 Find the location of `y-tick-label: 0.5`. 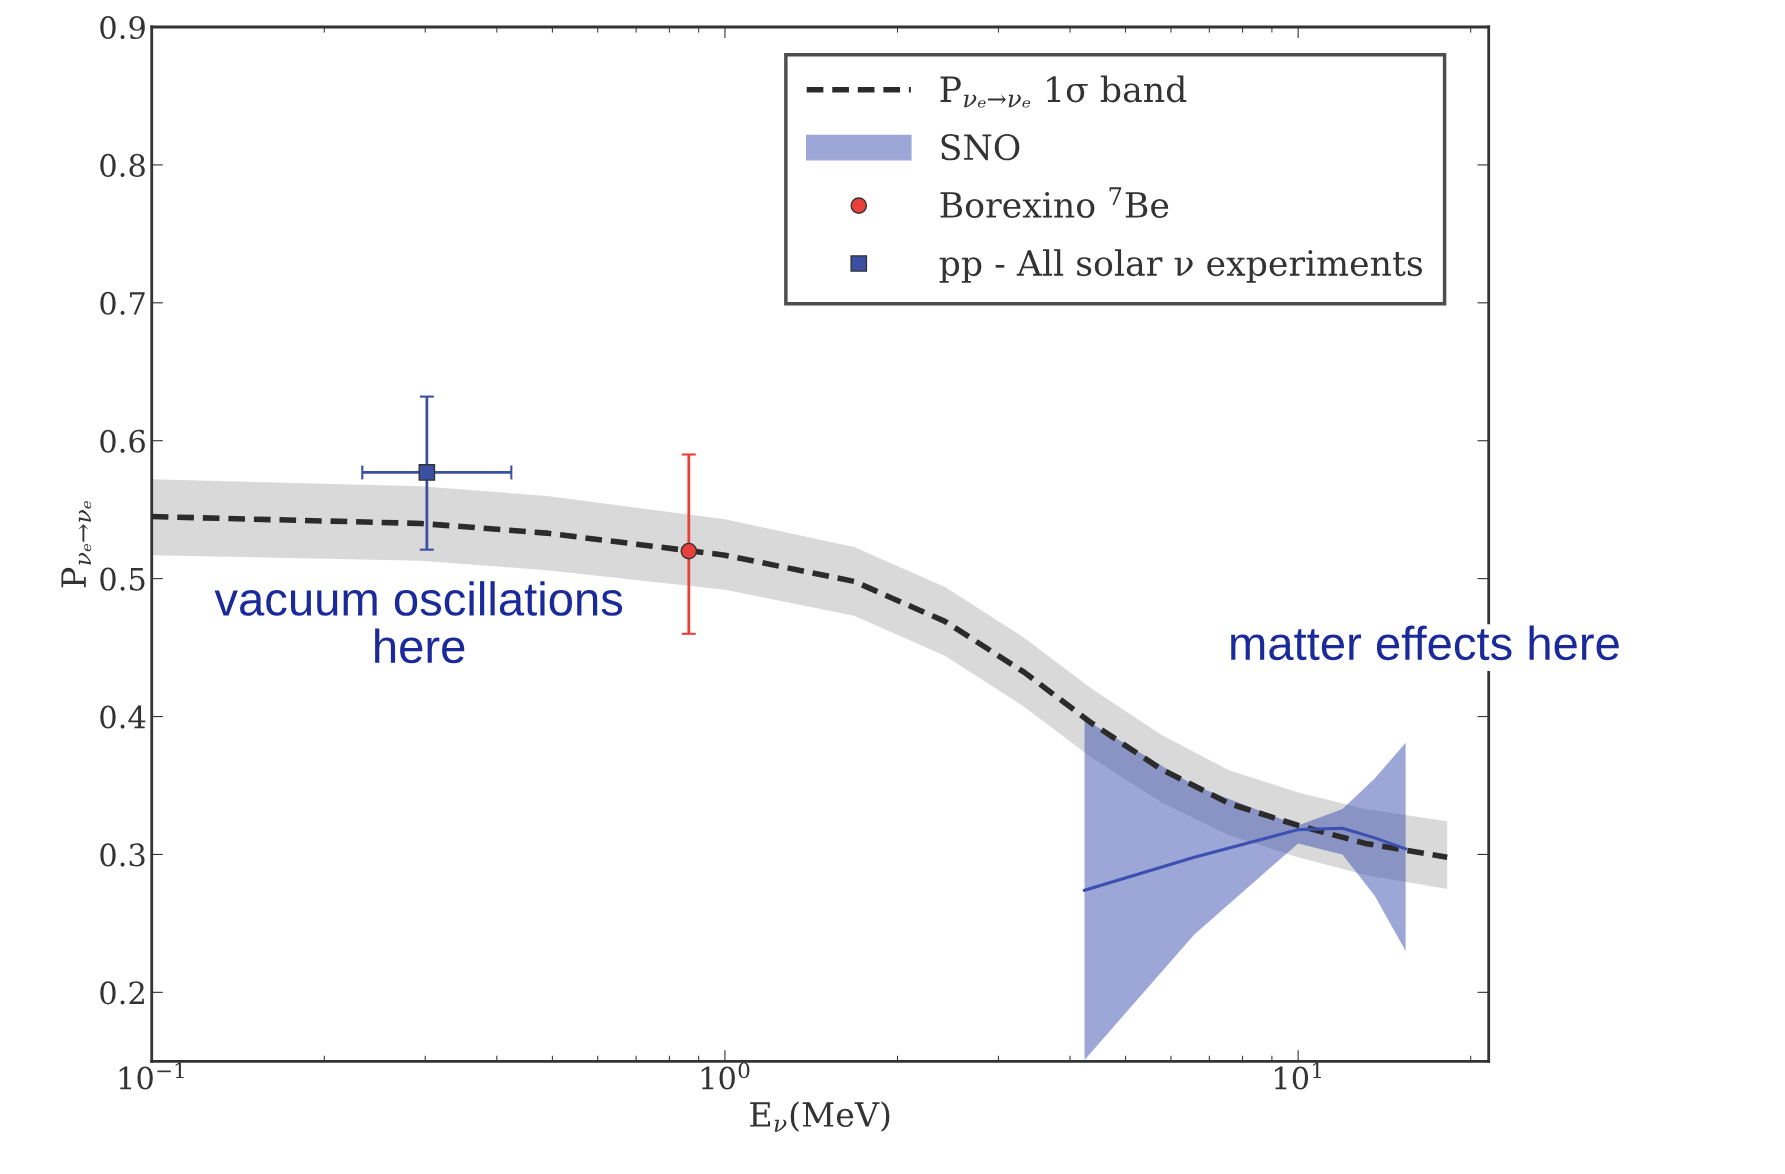

y-tick-label: 0.5 is located at coordinates (122, 579).